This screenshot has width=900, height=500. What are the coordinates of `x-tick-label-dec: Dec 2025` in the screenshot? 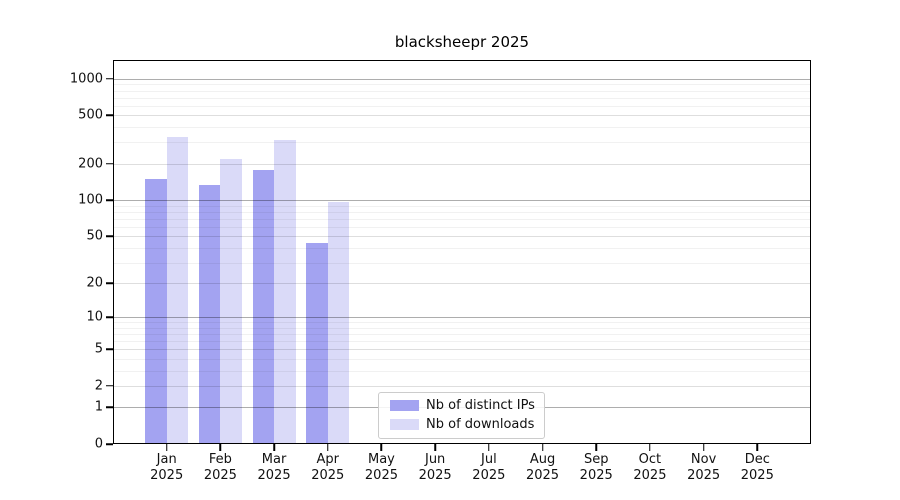 It's located at (757, 468).